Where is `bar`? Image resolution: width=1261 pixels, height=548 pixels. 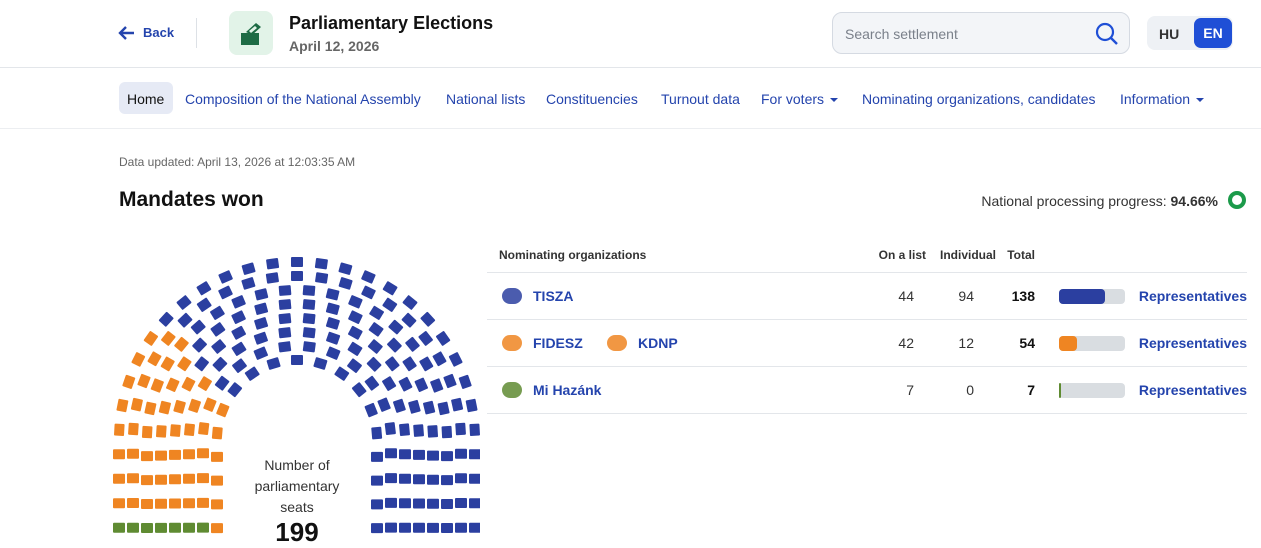 bar is located at coordinates (1082, 296).